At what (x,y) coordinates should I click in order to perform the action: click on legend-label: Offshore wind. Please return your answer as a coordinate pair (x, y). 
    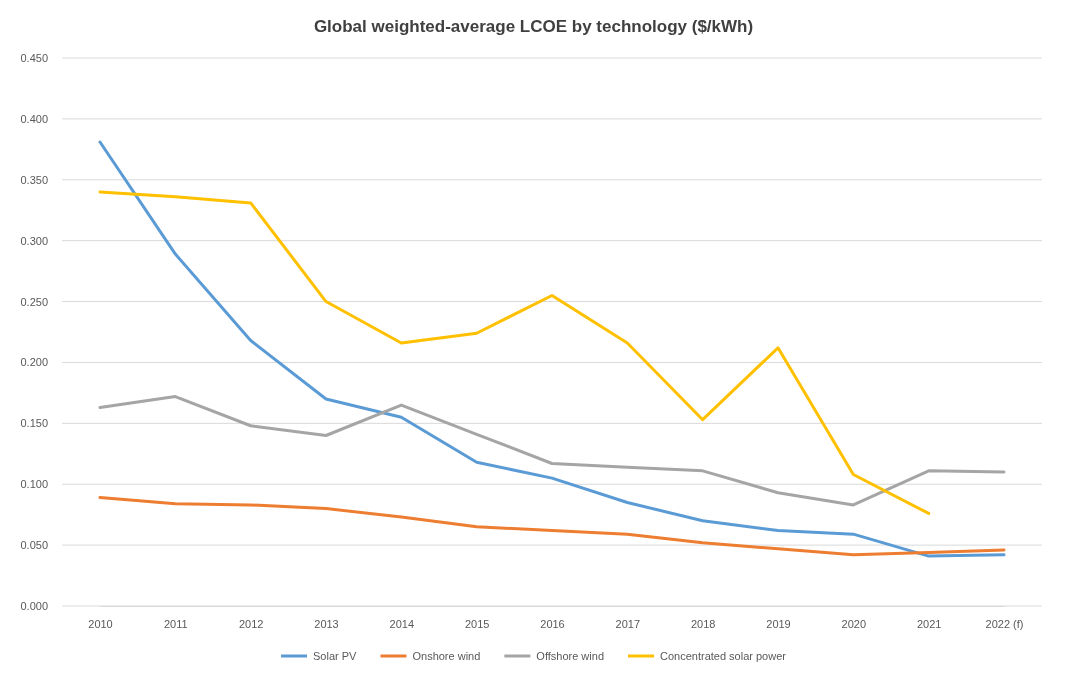
    Looking at the image, I should click on (570, 656).